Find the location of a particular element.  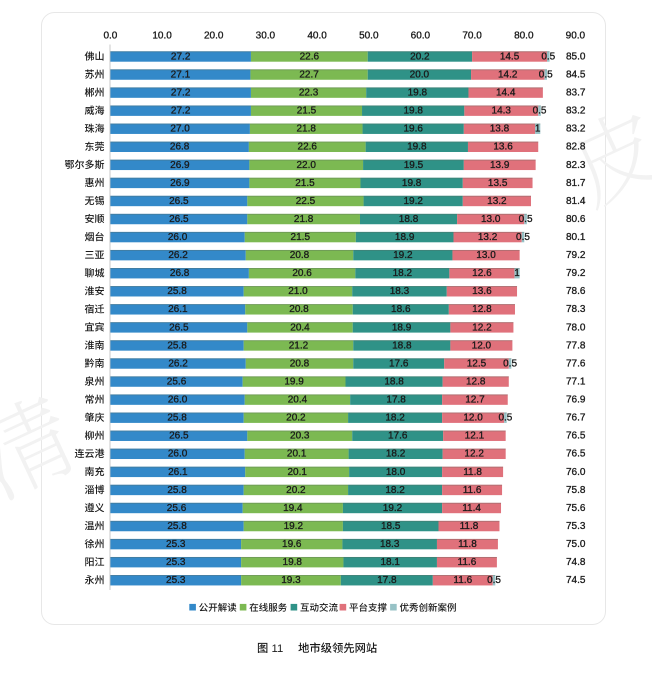

svg-text: 81.7 is located at coordinates (576, 183).